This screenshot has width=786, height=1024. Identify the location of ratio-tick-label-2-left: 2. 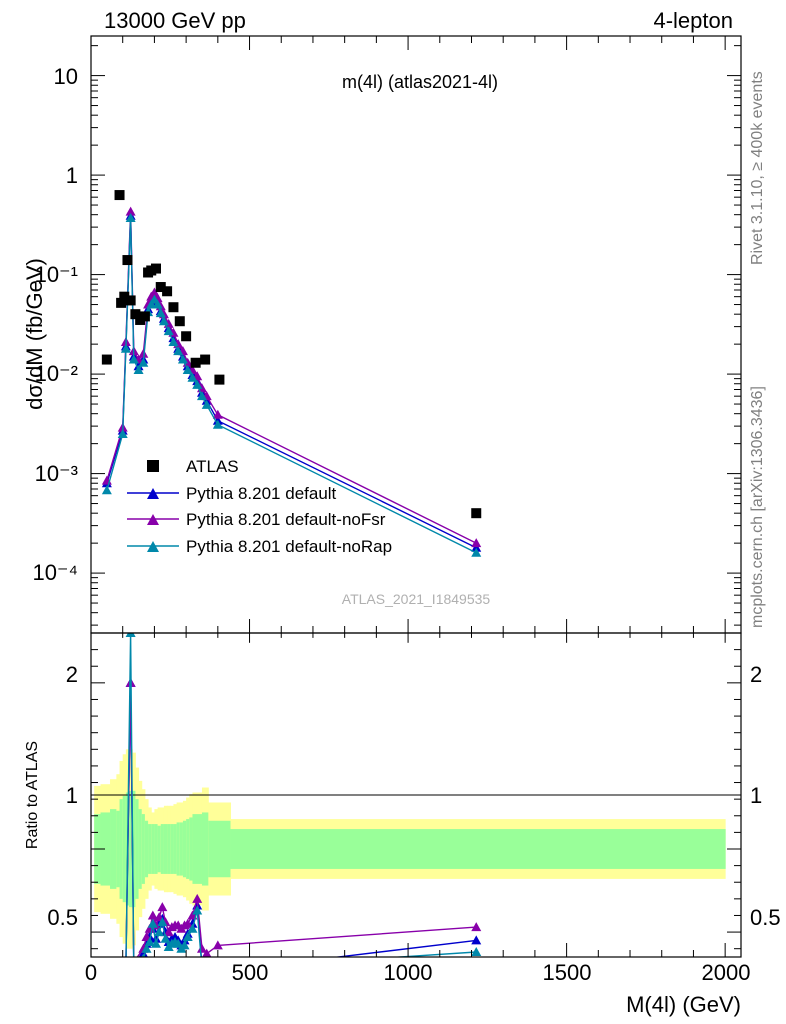
(72, 674).